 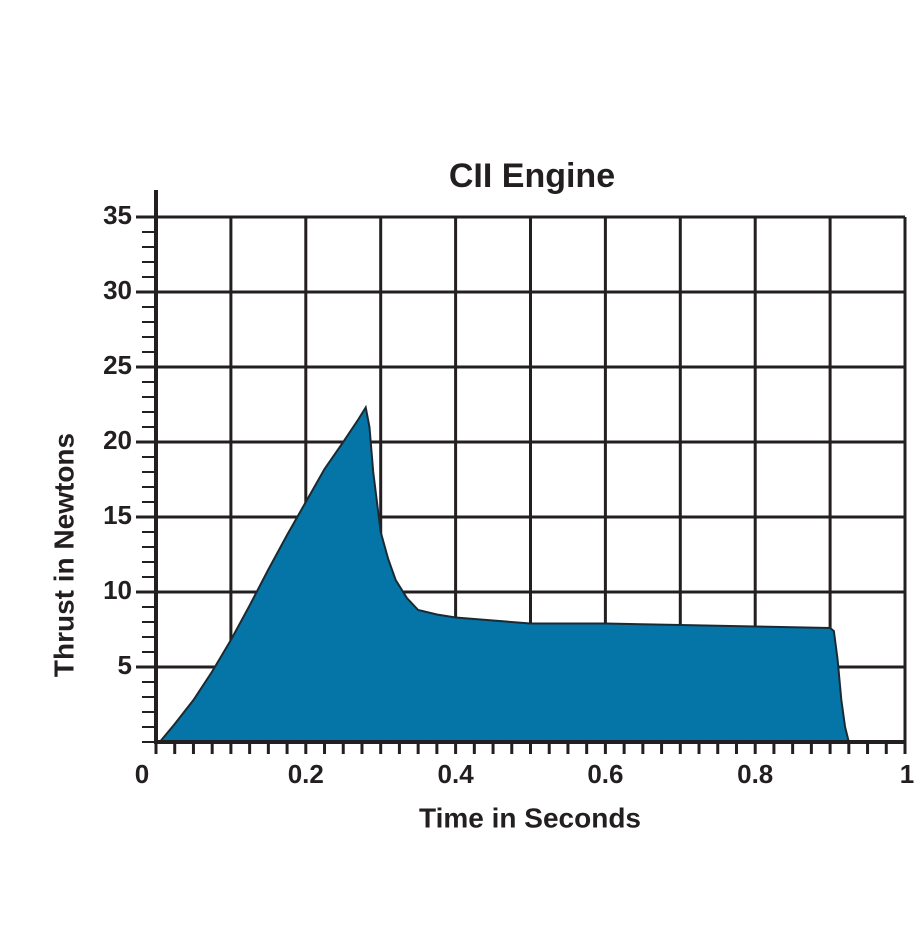 I want to click on y-tick-label: 5, so click(x=125, y=665).